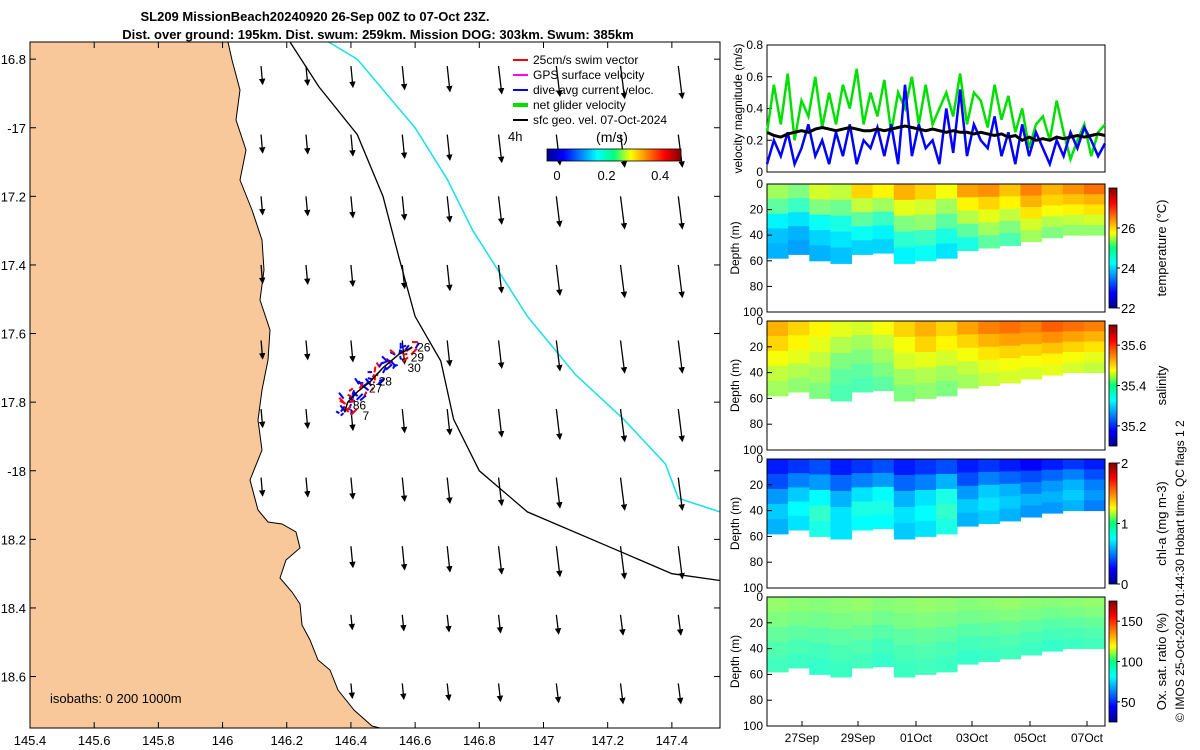 The height and width of the screenshot is (750, 1200). What do you see at coordinates (757, 235) in the screenshot?
I see `heatmap-y-tick-label: 40` at bounding box center [757, 235].